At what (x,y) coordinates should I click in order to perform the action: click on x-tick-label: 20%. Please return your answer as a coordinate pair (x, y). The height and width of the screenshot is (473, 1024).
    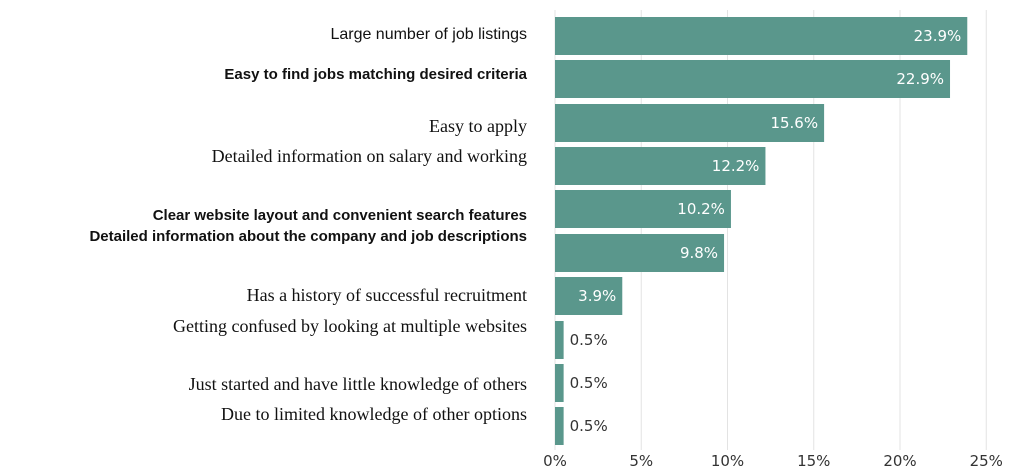
    Looking at the image, I should click on (899, 461).